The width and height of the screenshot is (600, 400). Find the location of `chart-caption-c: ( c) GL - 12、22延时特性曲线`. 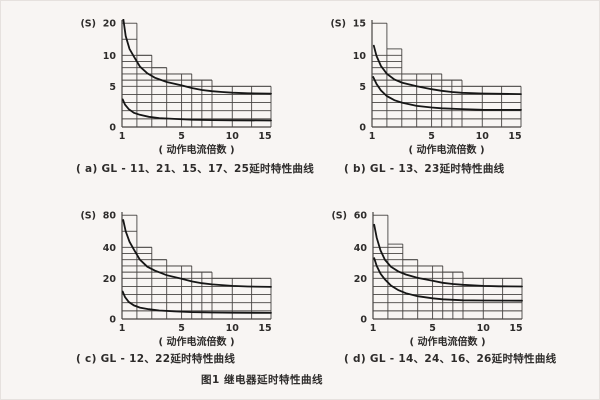

chart-caption-c: ( c) GL - 12、22延时特性曲线 is located at coordinates (156, 359).